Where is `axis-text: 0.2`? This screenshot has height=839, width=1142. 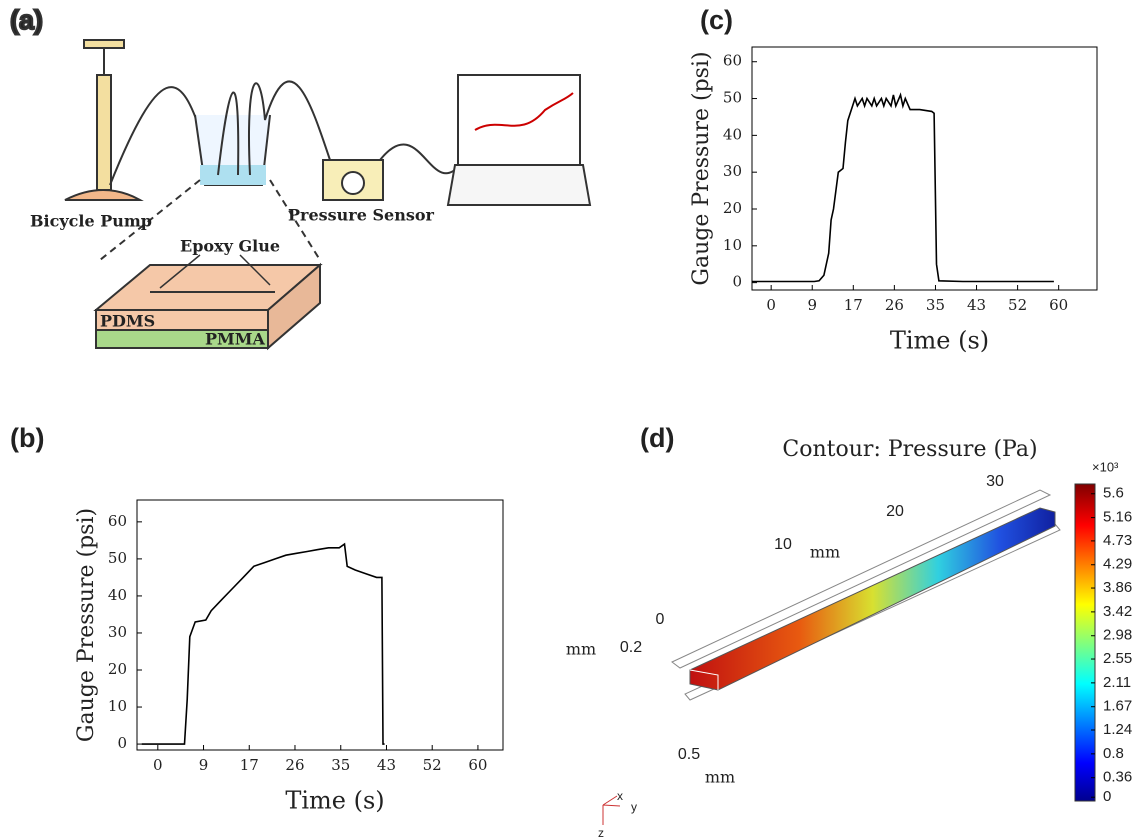
axis-text: 0.2 is located at coordinates (631, 647).